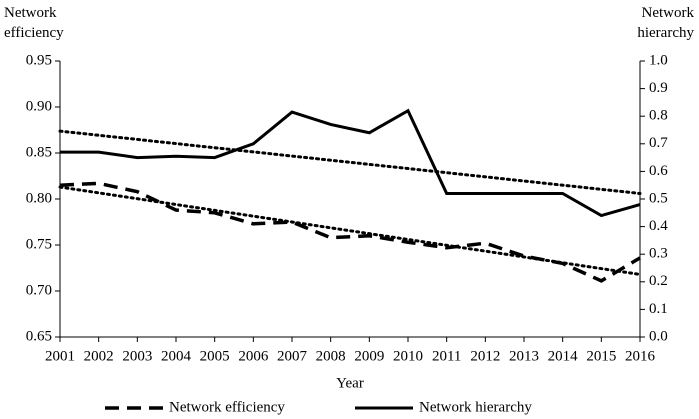 The height and width of the screenshot is (419, 699). I want to click on y2-axis-label: Network hierarchy, so click(665, 23).